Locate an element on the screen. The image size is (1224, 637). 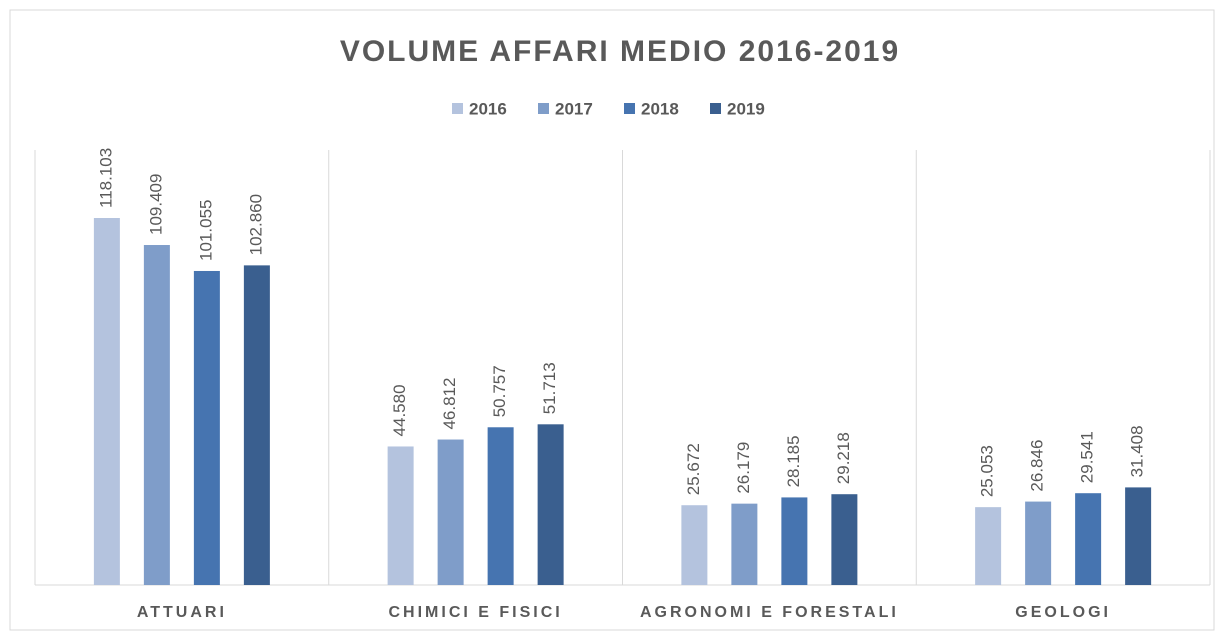
x-tick-label: AGRONOMI E FORESTALI is located at coordinates (769, 612).